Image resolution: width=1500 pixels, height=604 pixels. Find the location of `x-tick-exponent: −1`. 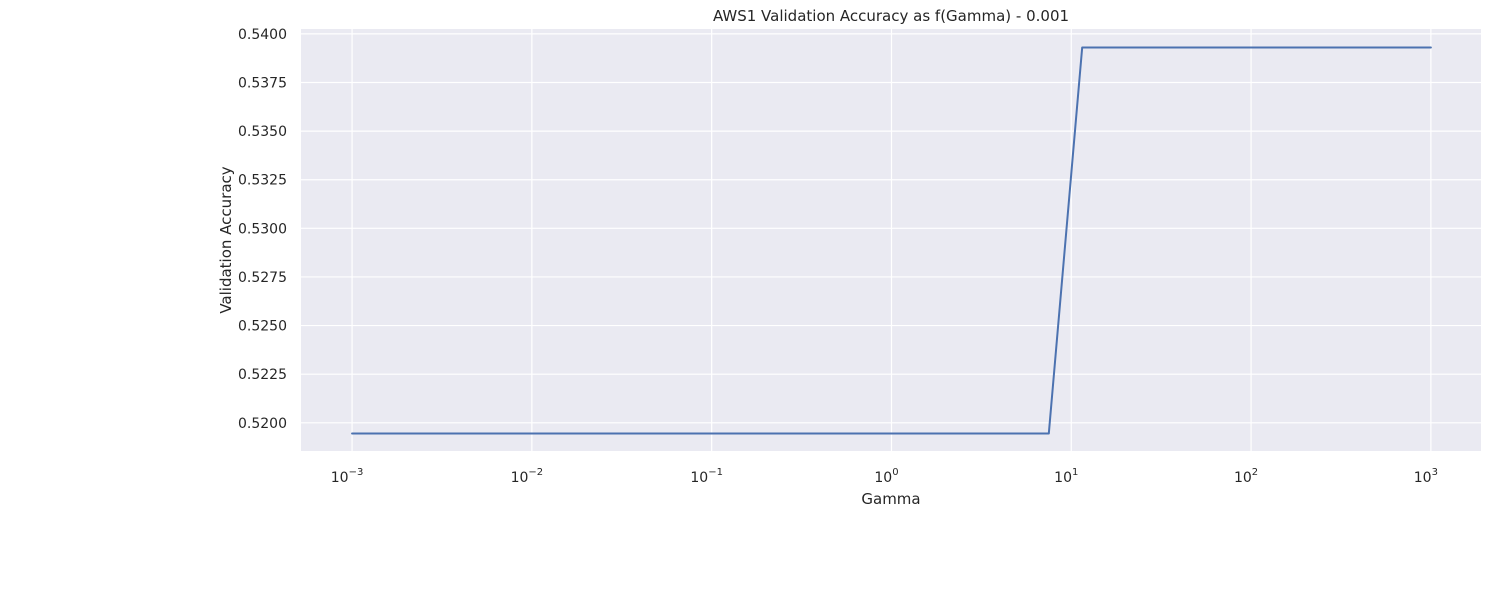

x-tick-exponent: −1 is located at coordinates (715, 472).